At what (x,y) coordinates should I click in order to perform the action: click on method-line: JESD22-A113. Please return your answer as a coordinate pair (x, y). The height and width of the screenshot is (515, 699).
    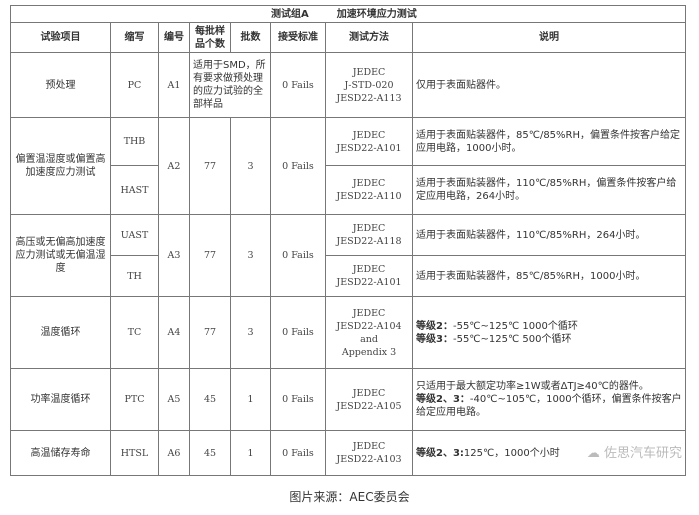
    Looking at the image, I should click on (369, 98).